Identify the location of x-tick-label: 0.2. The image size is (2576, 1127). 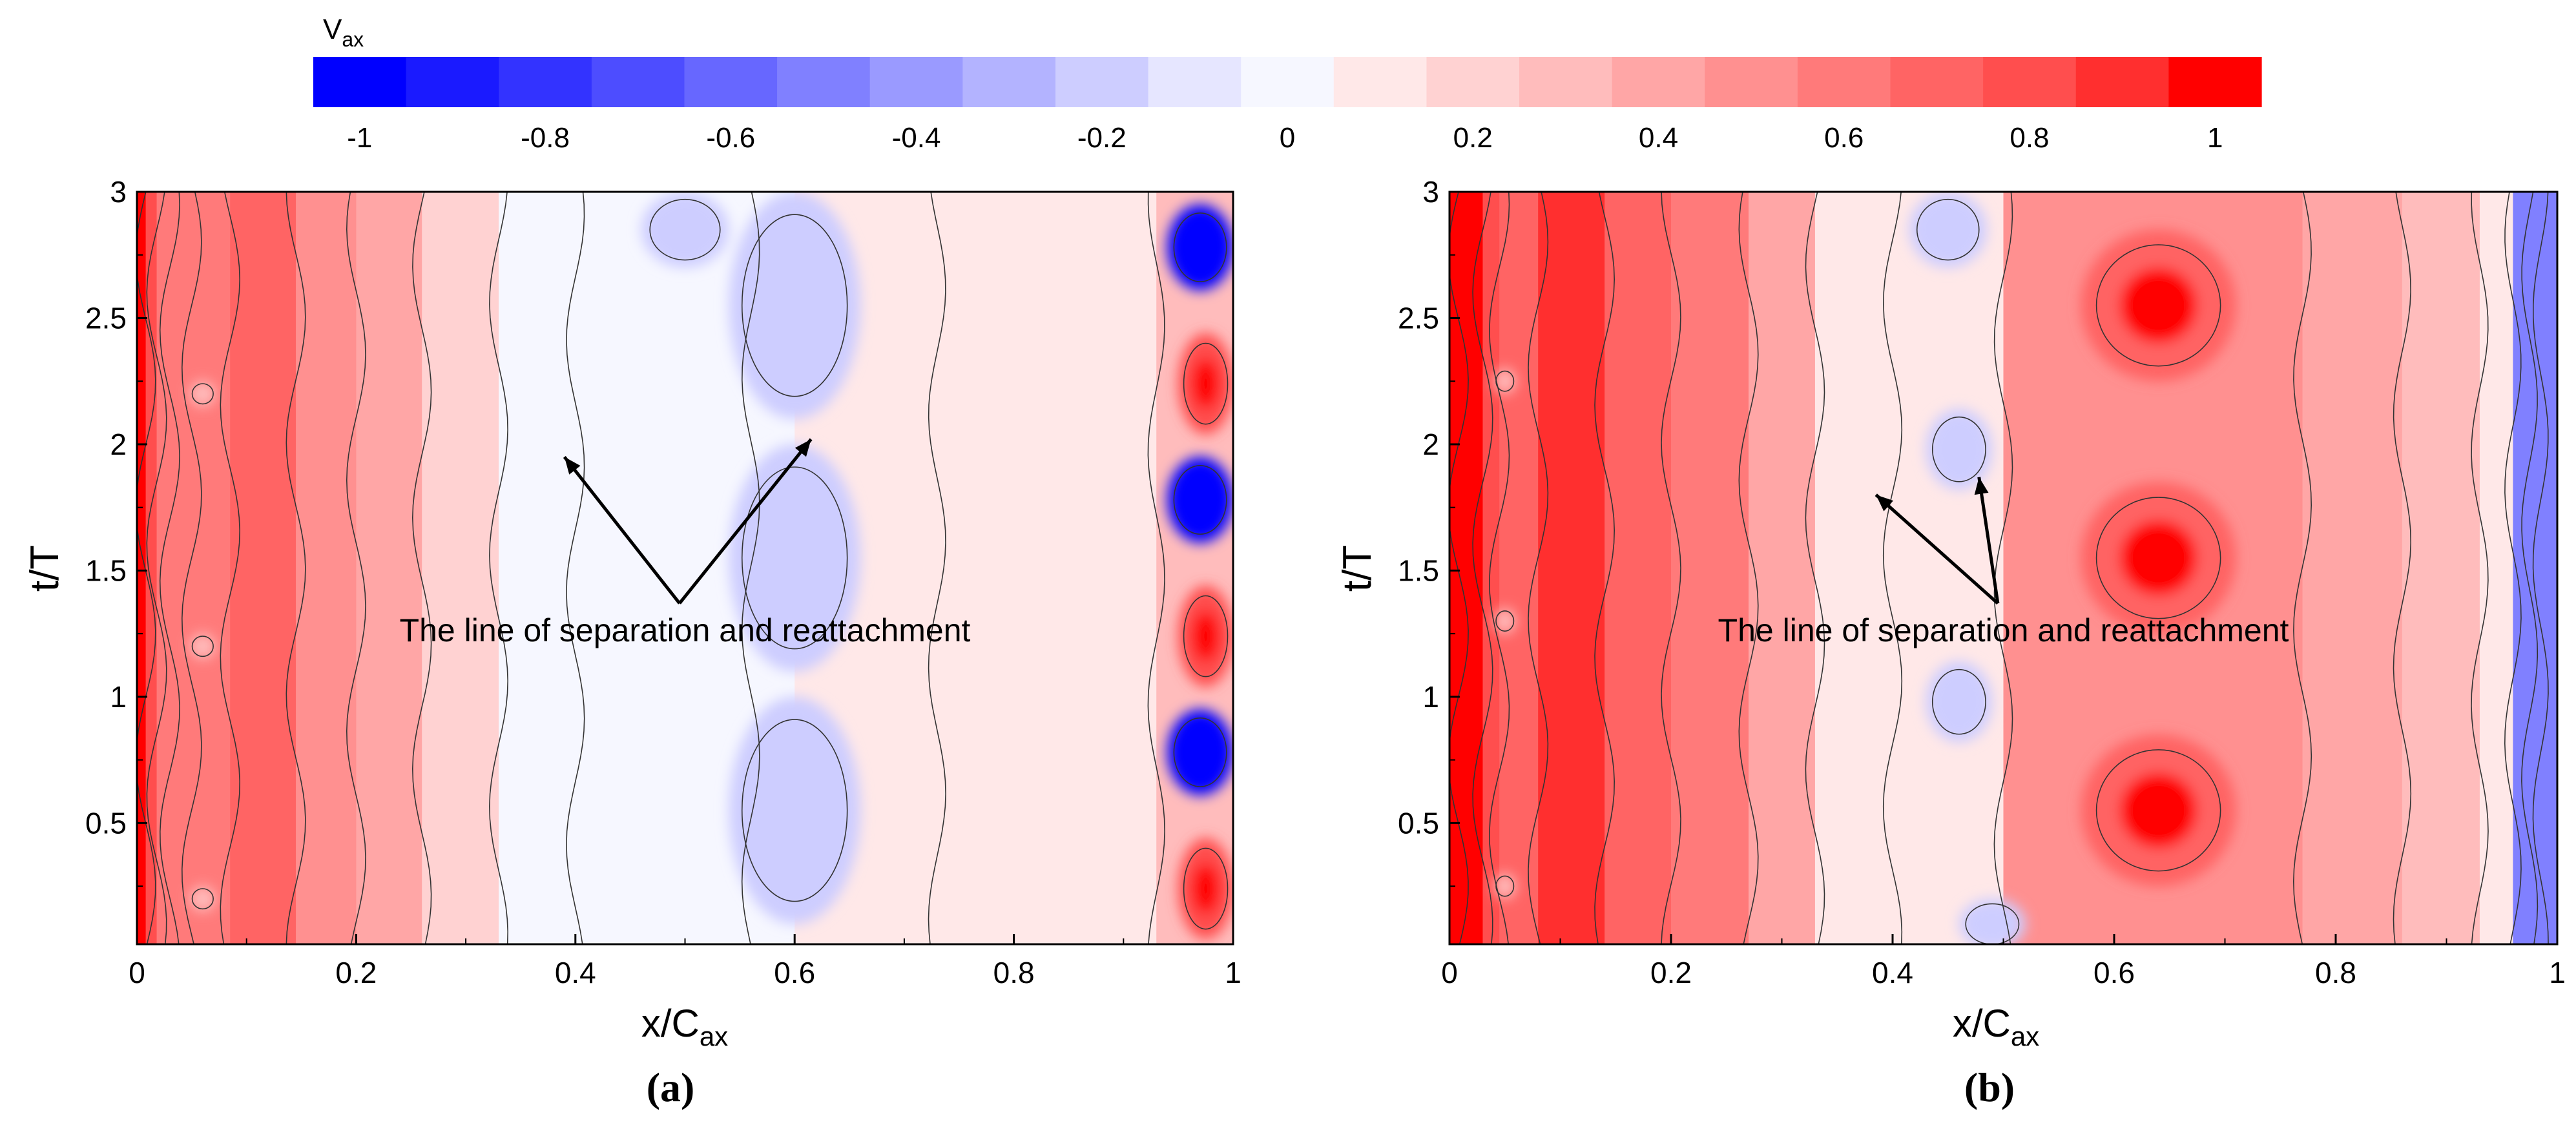
(356, 972).